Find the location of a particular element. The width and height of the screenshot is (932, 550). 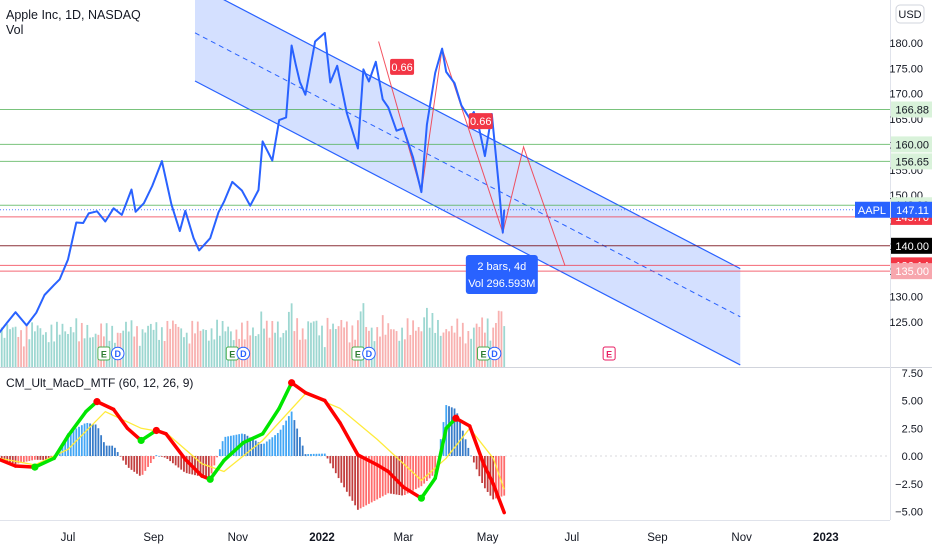

indicator-tick: 2.50 is located at coordinates (912, 429).